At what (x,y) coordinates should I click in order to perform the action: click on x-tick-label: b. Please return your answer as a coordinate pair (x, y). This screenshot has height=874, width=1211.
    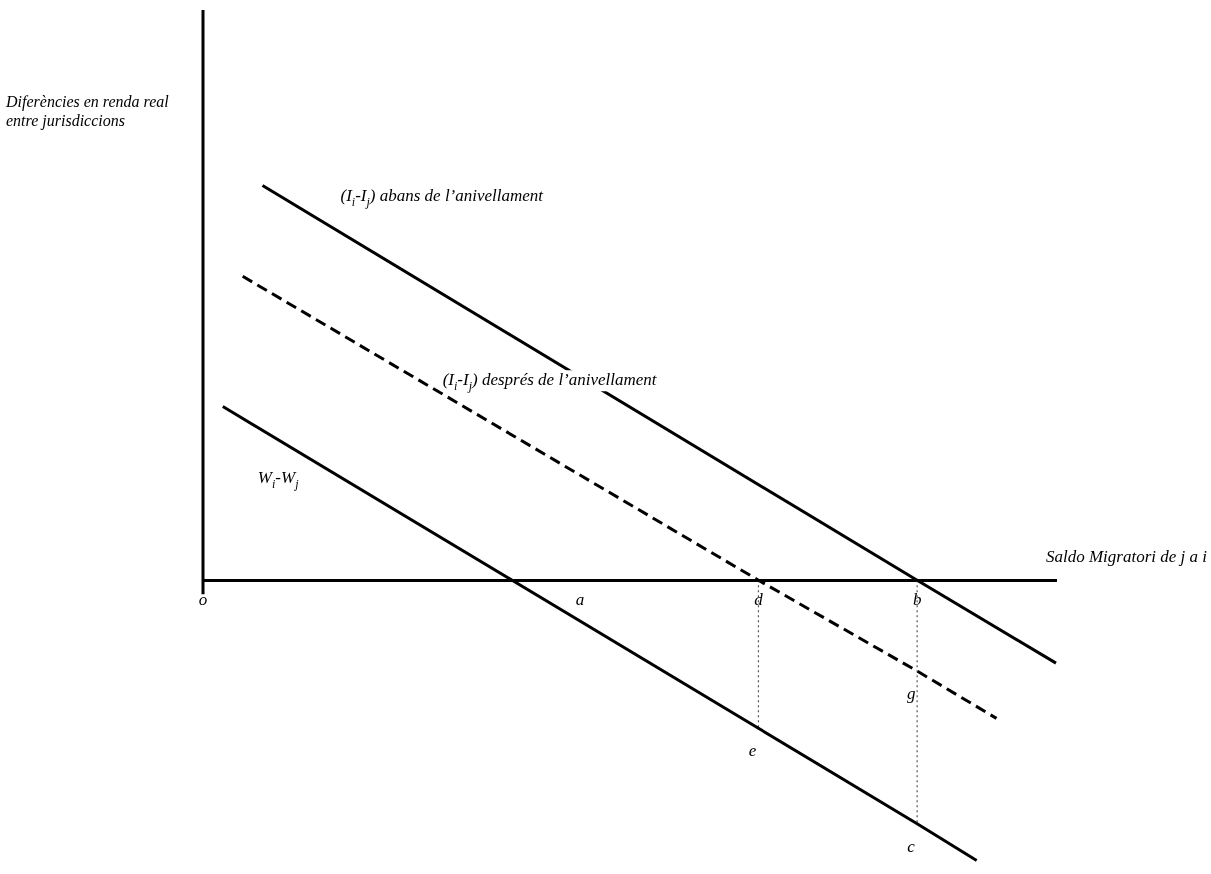
    Looking at the image, I should click on (917, 599).